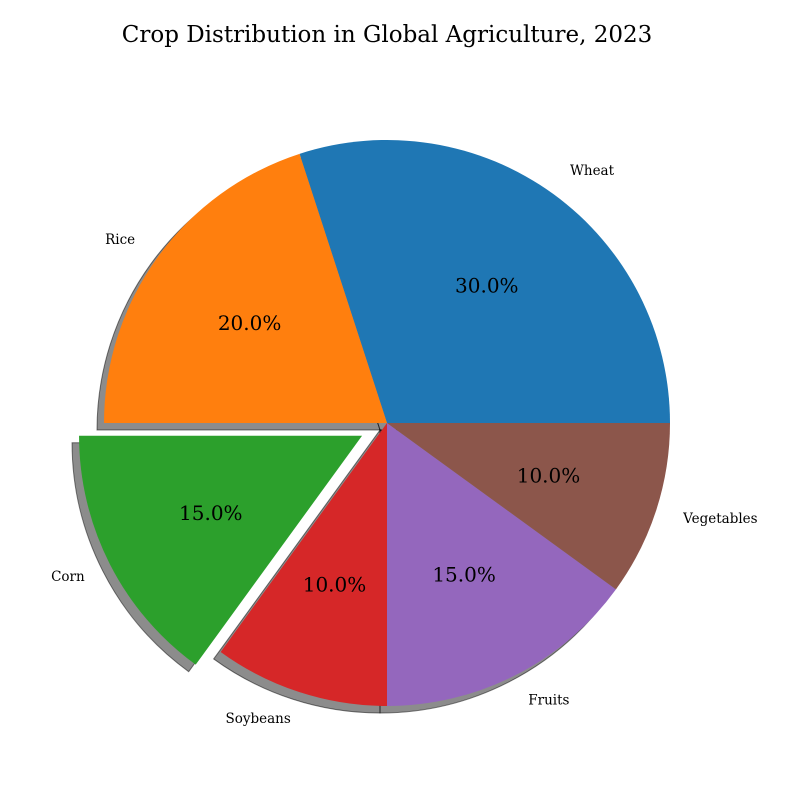 This screenshot has width=800, height=800. Describe the element at coordinates (548, 700) in the screenshot. I see `category-label-fruits: Fruits` at that location.